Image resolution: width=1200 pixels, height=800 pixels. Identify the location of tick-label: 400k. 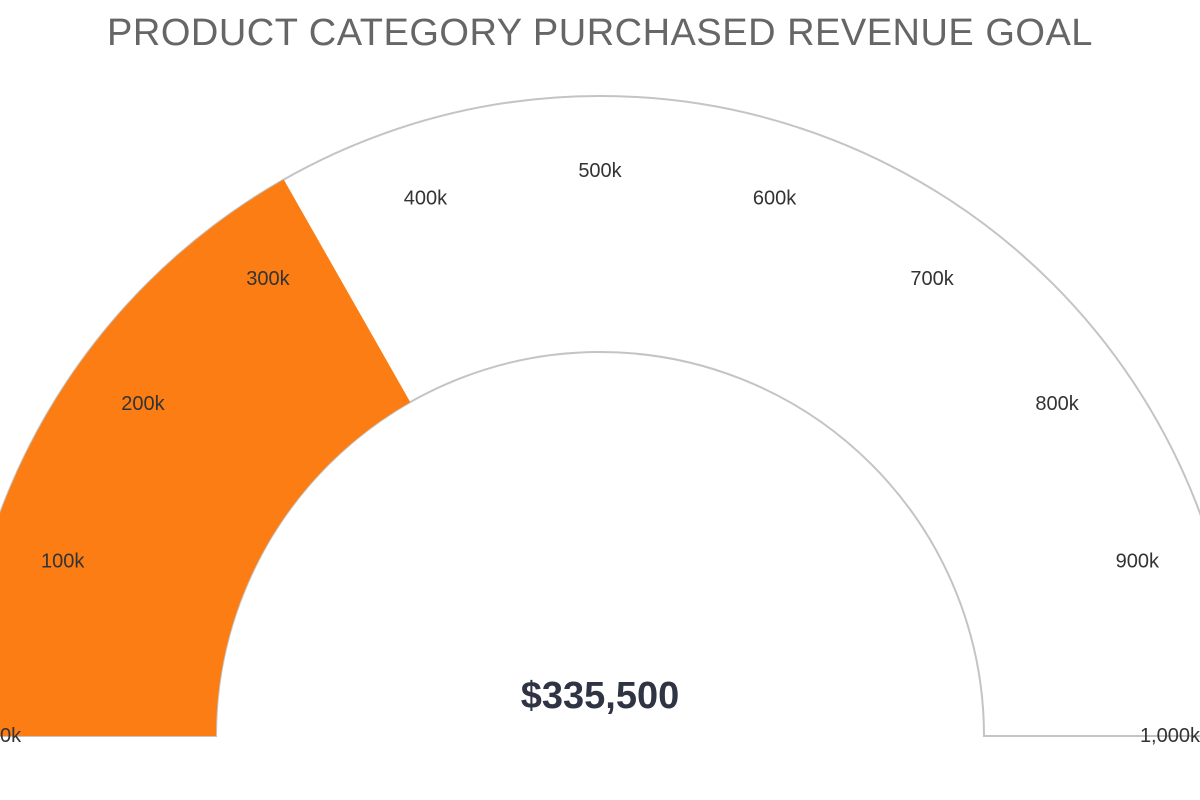
(426, 199).